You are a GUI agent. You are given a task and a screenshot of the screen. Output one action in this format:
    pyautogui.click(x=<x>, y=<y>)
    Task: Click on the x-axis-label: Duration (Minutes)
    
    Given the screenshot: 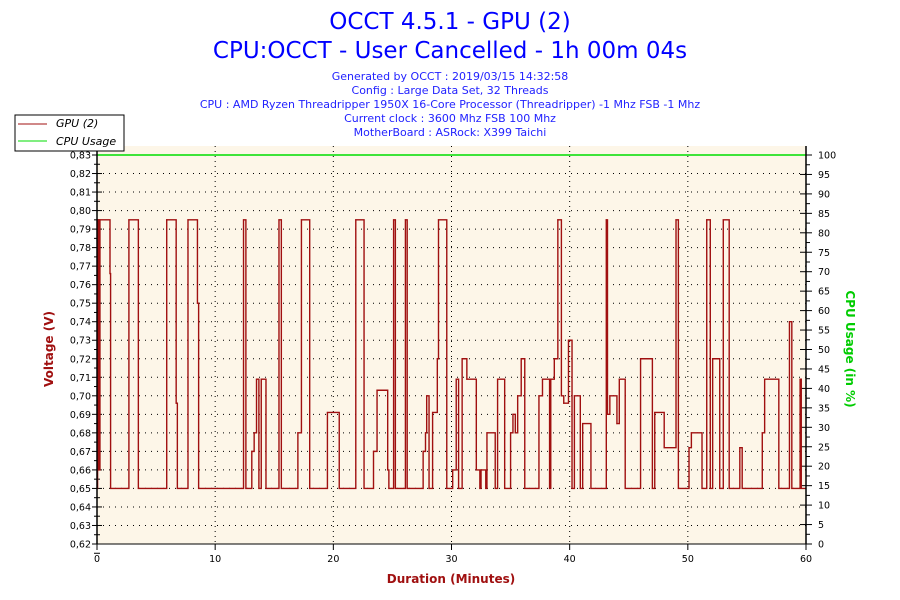 What is the action you would take?
    pyautogui.click(x=451, y=579)
    